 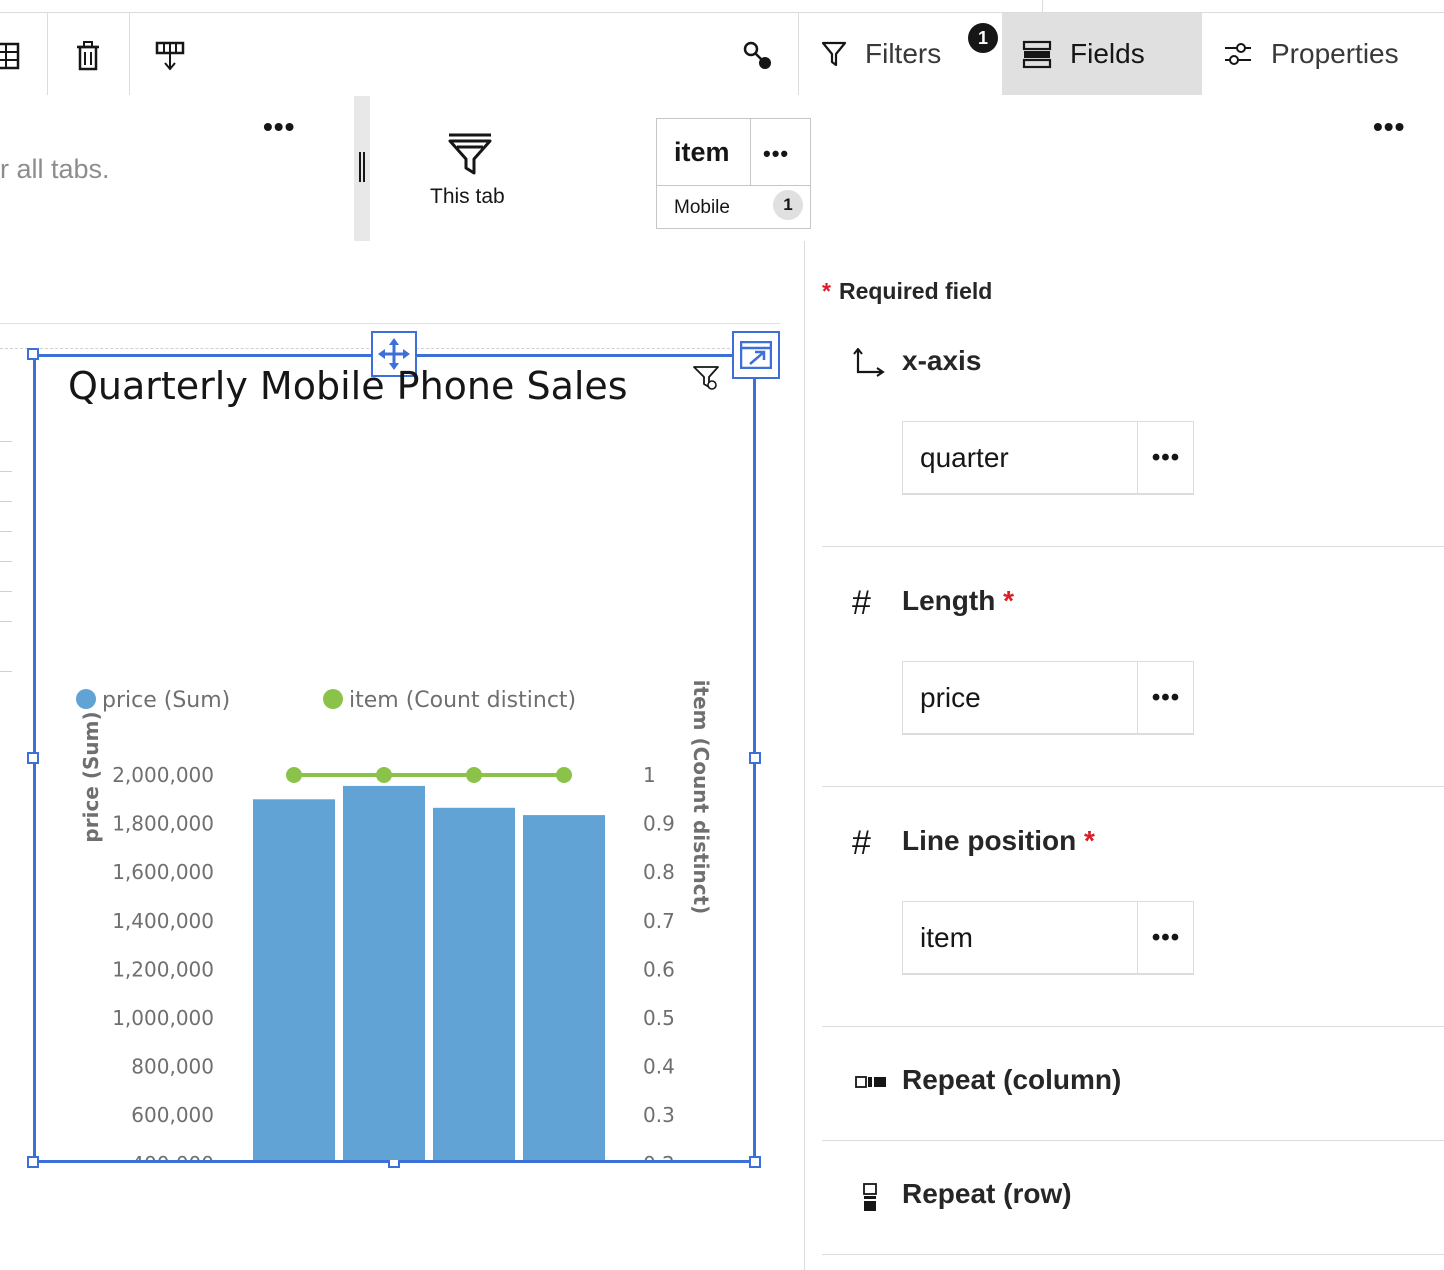 I want to click on line-position-value: item, so click(x=946, y=937).